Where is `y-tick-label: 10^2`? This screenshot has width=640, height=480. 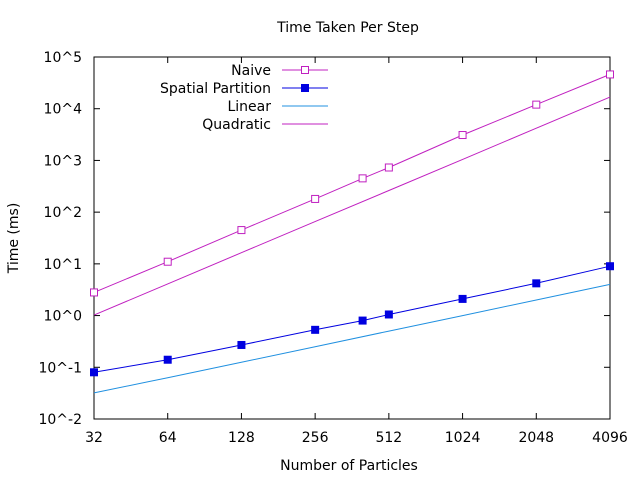
y-tick-label: 10^2 is located at coordinates (63, 213).